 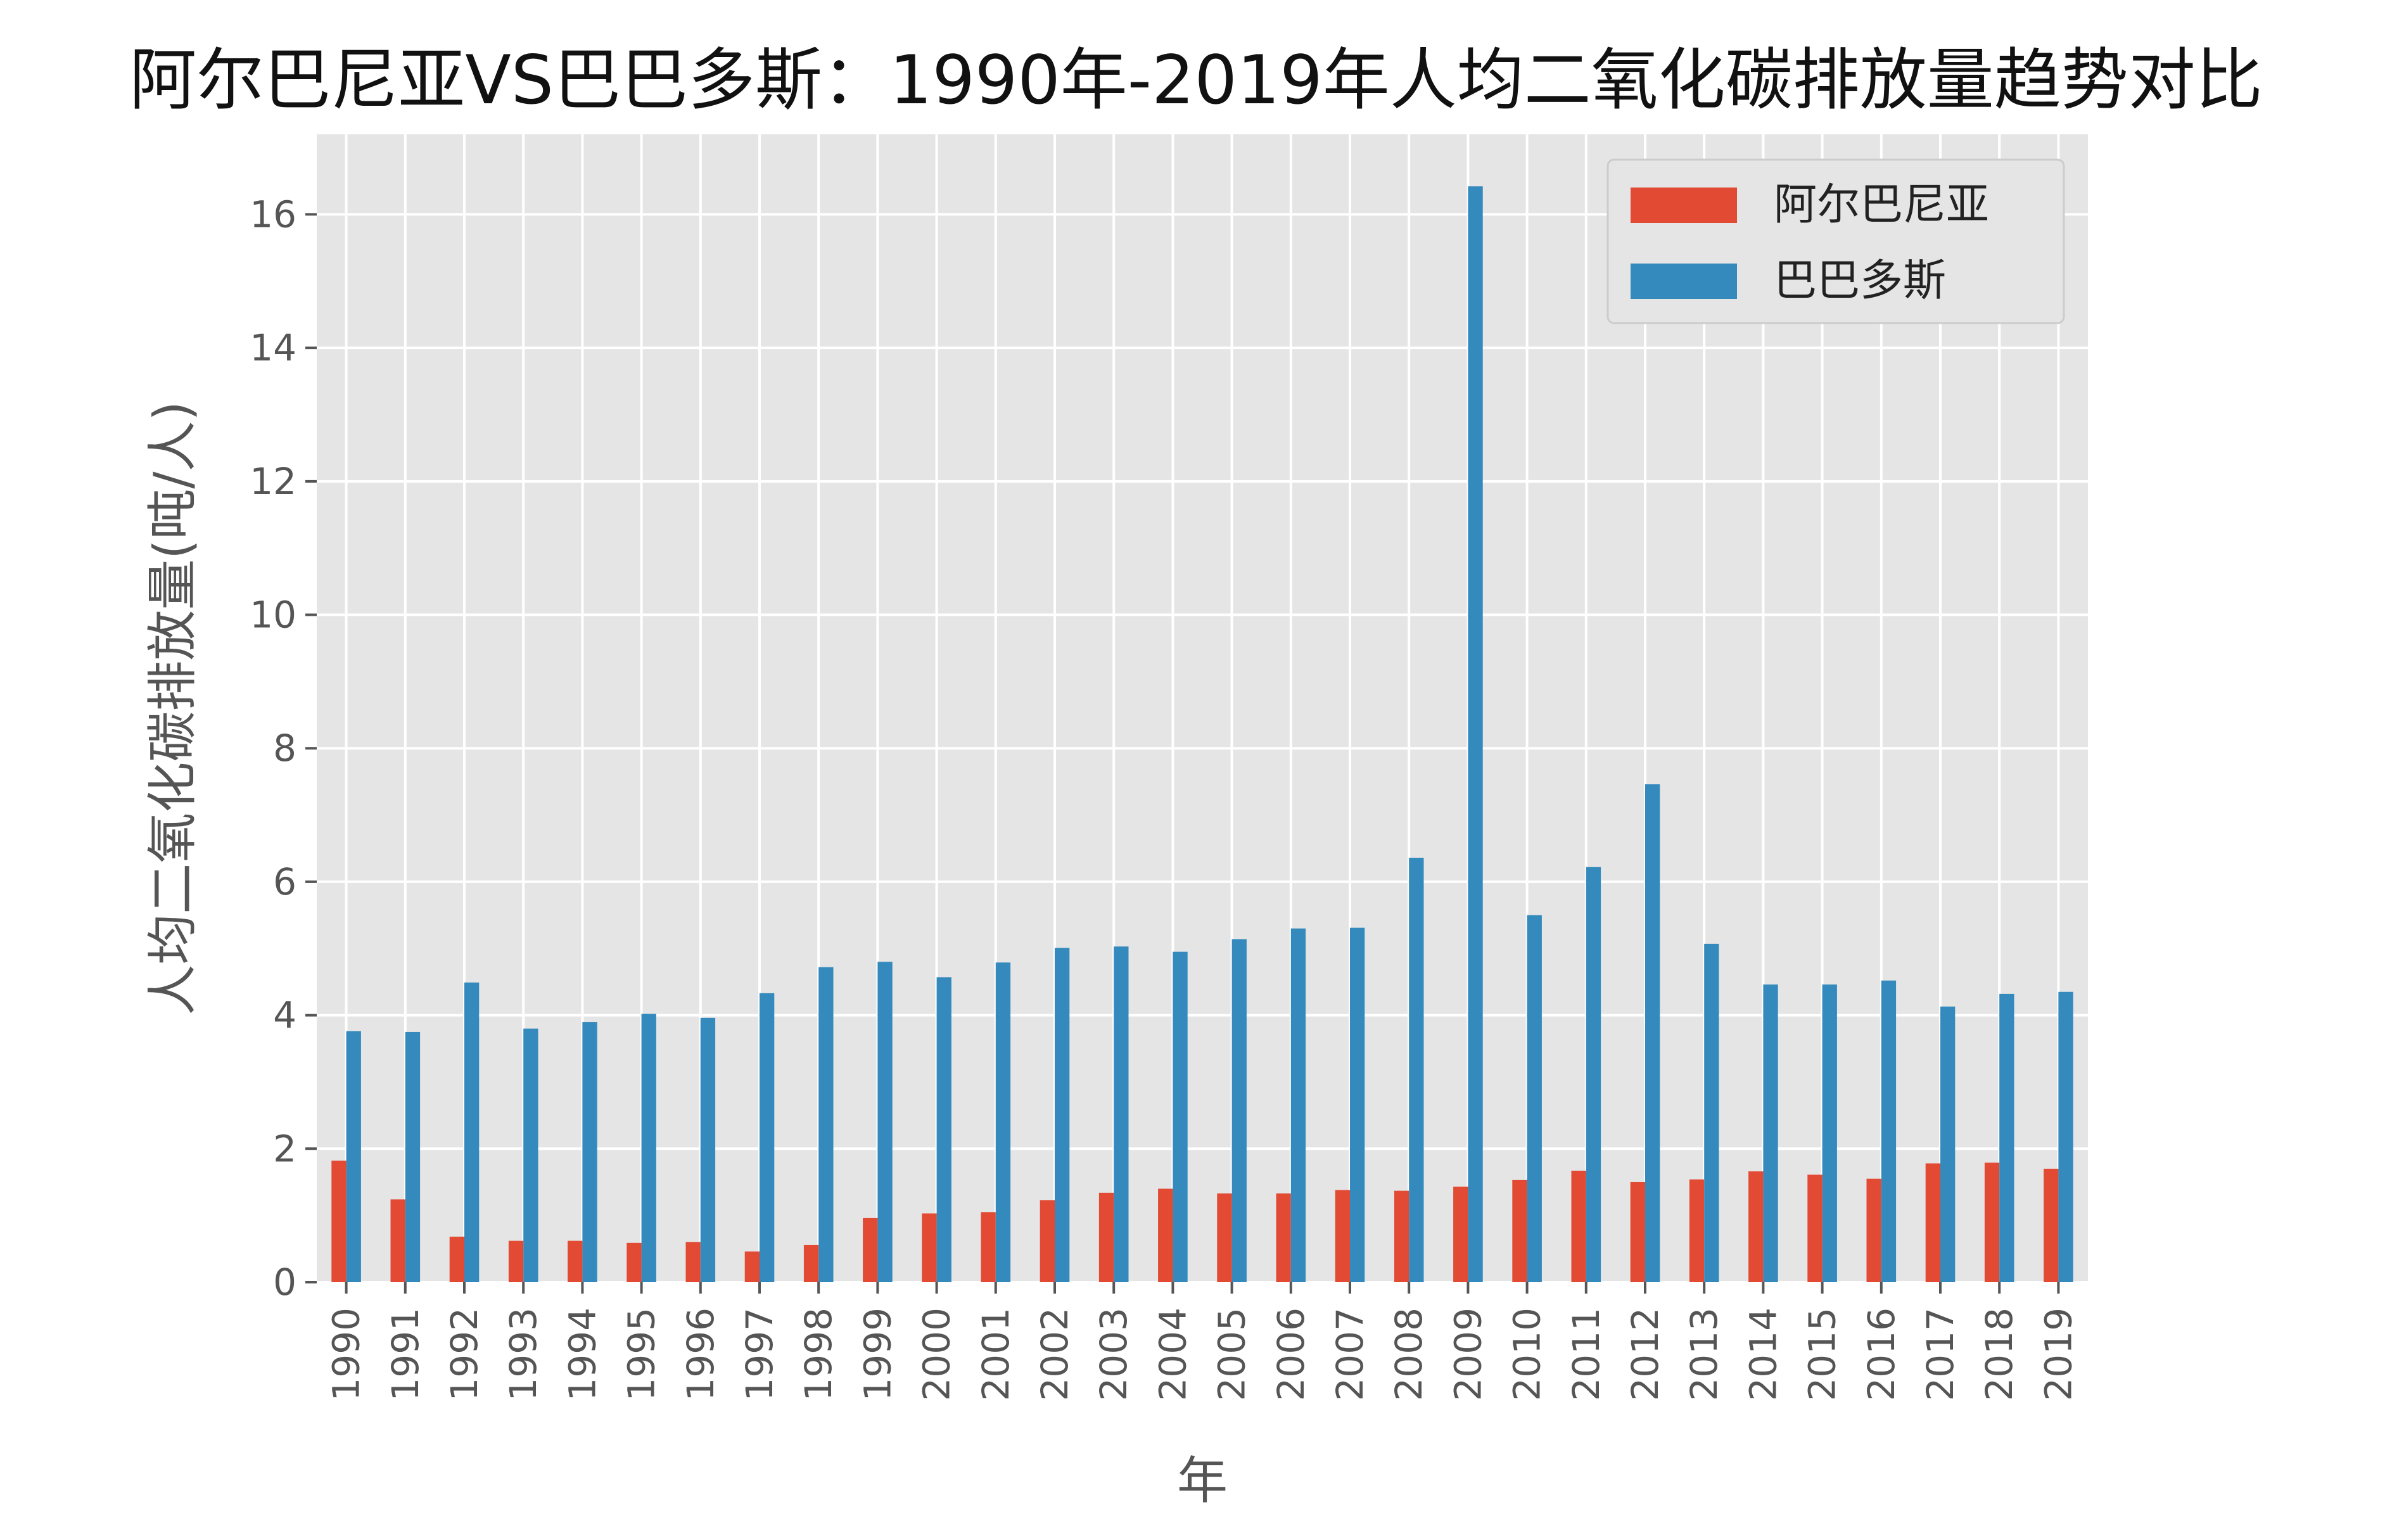 What do you see at coordinates (273, 347) in the screenshot?
I see `y-tick-label: 14` at bounding box center [273, 347].